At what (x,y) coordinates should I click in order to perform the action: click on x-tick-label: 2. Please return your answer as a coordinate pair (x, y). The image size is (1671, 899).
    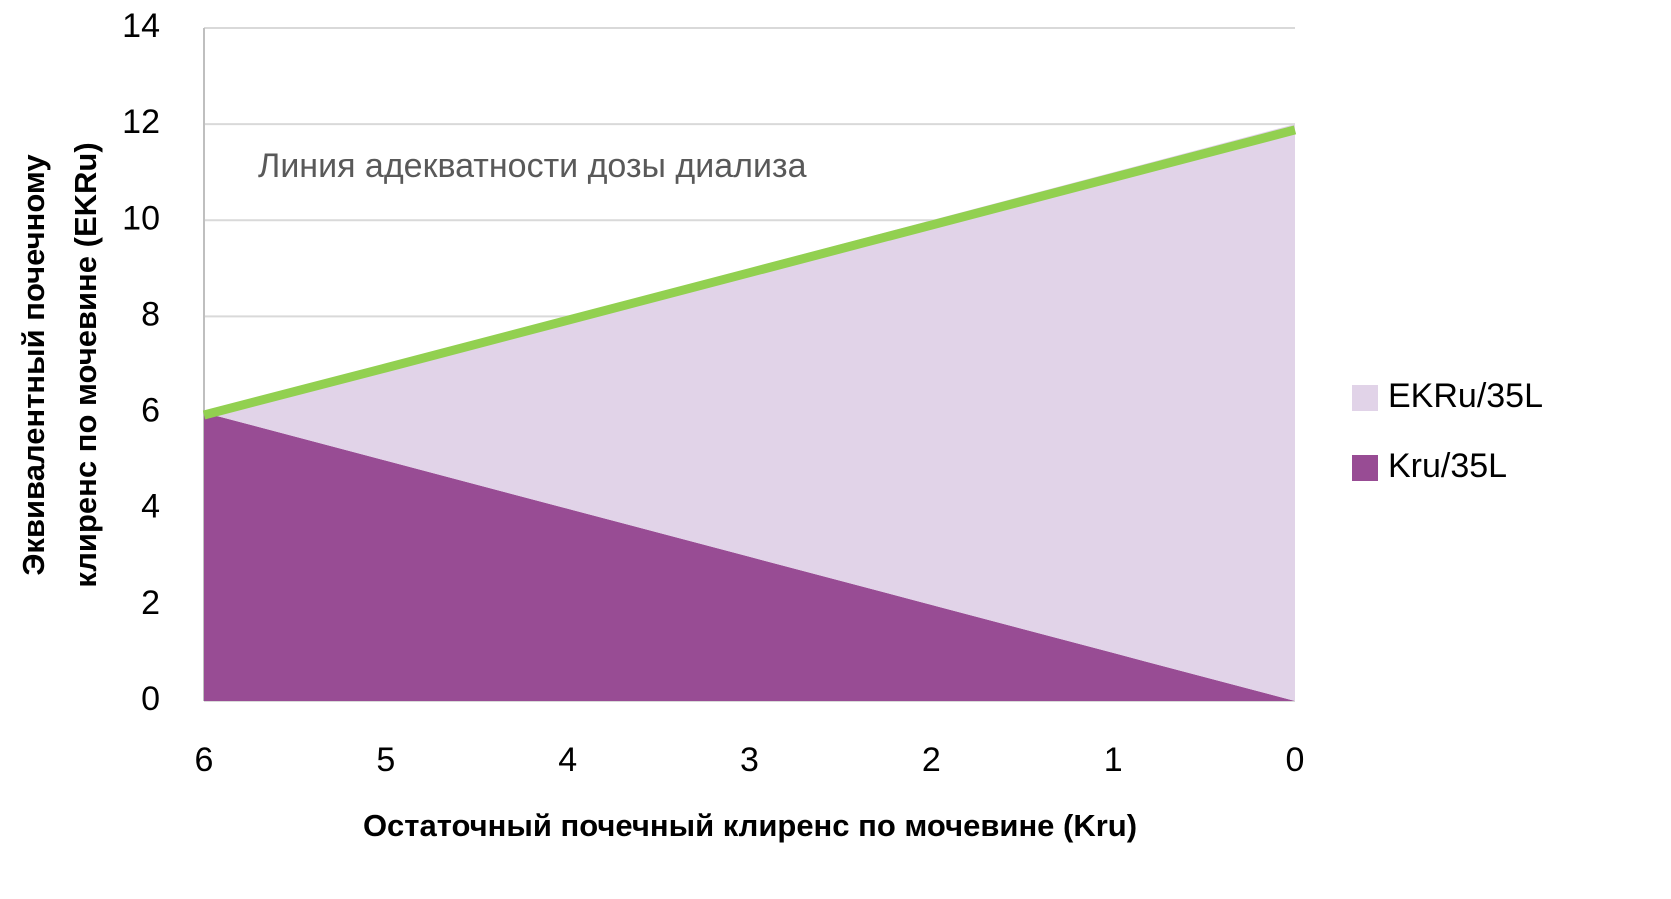
    Looking at the image, I should click on (931, 760).